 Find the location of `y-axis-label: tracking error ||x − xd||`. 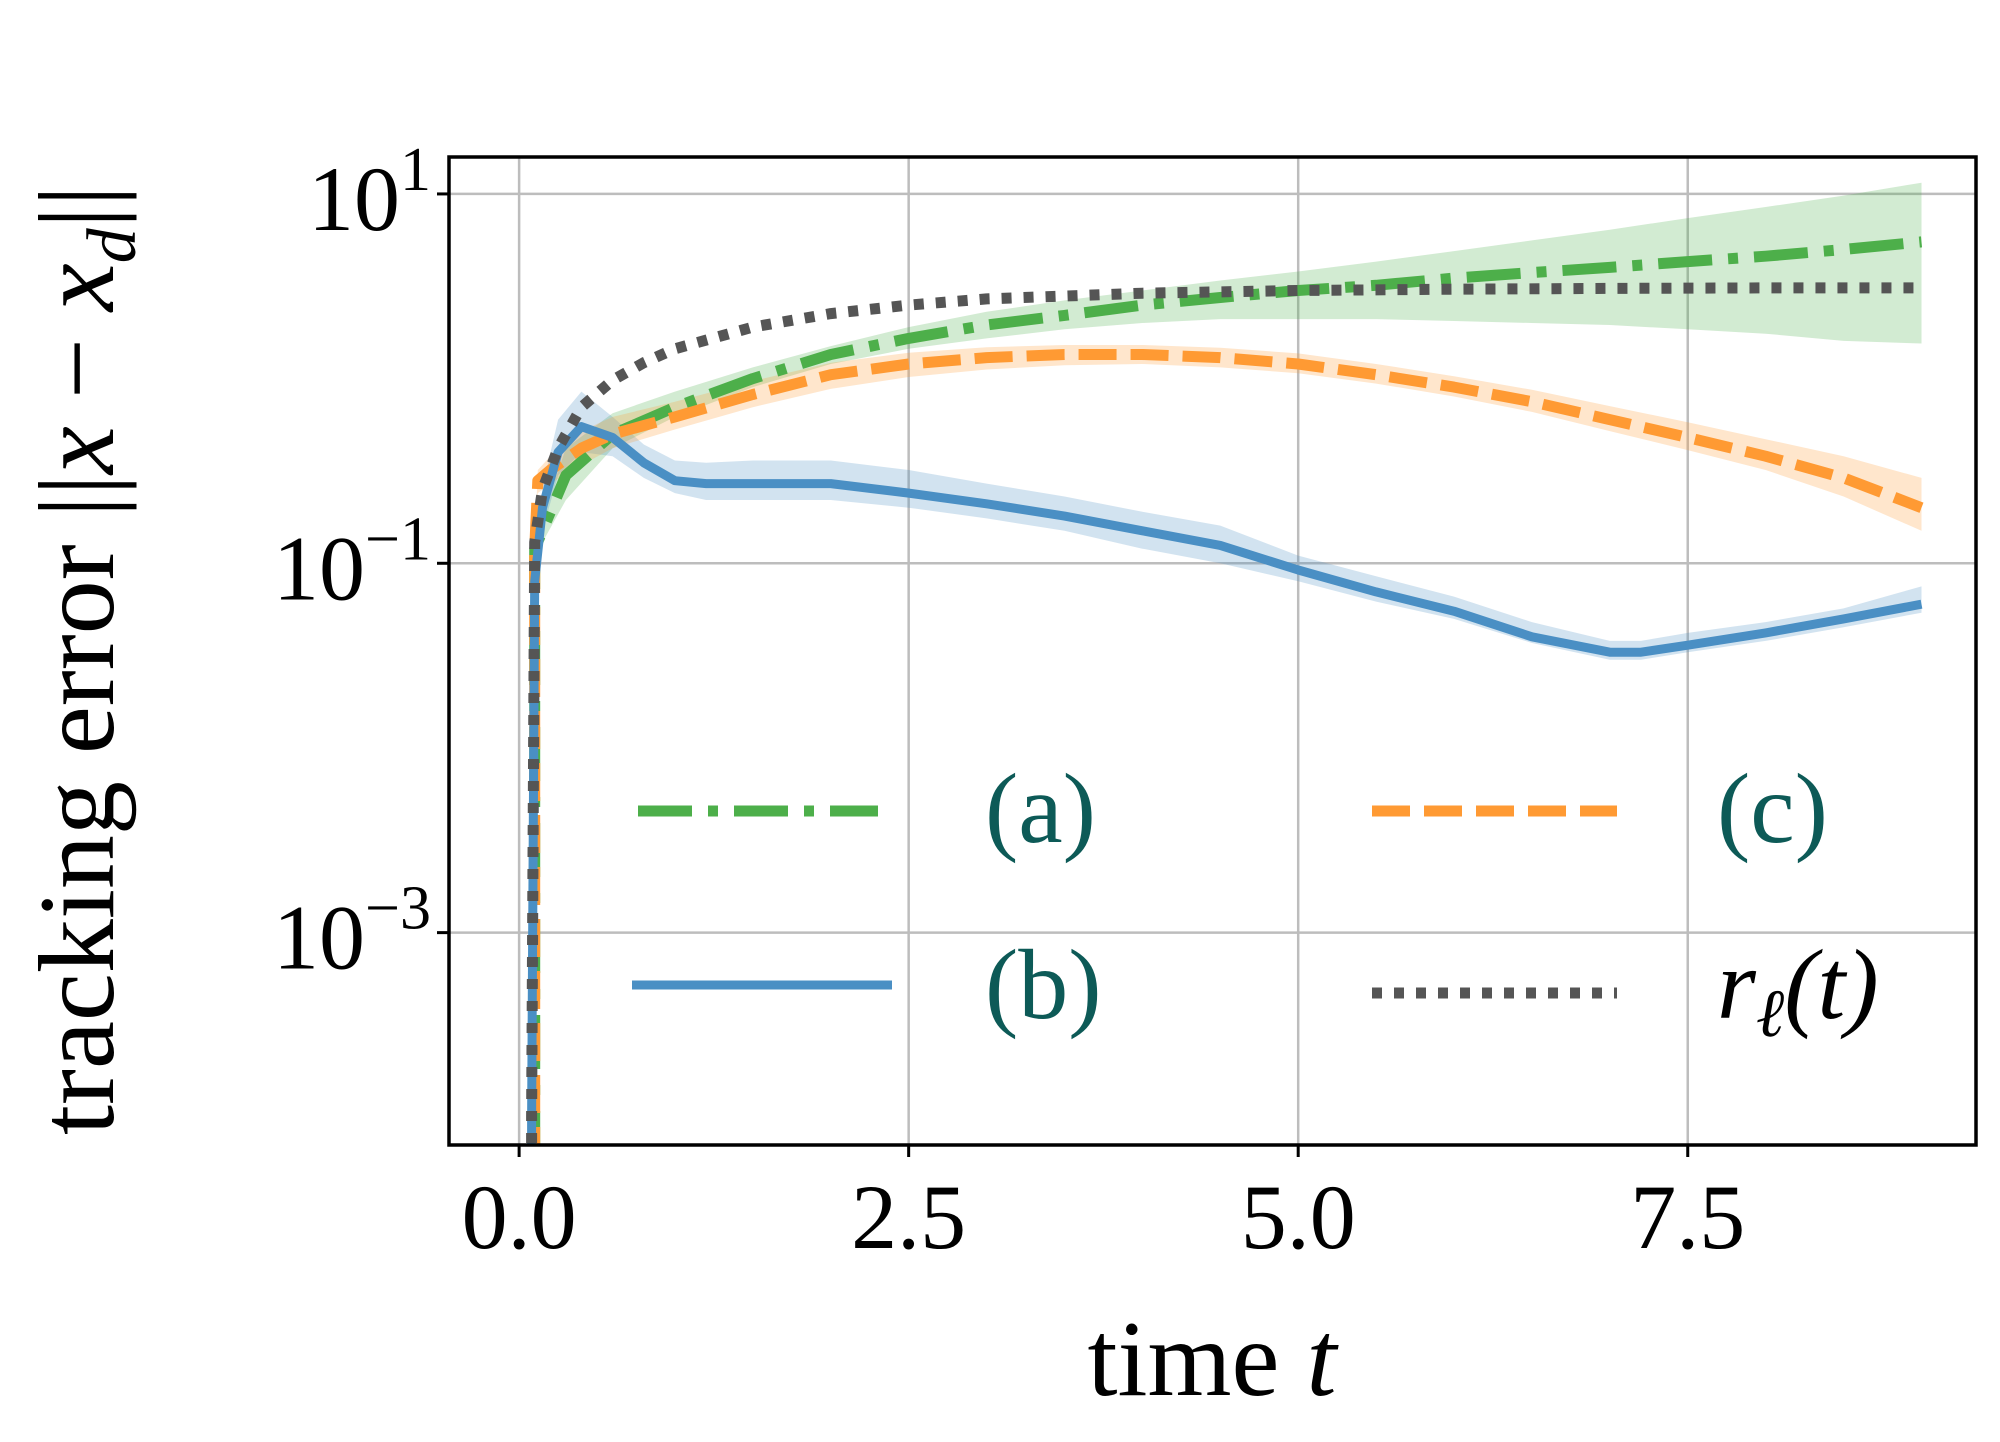

y-axis-label: tracking error ||x − xd|| is located at coordinates (84, 660).